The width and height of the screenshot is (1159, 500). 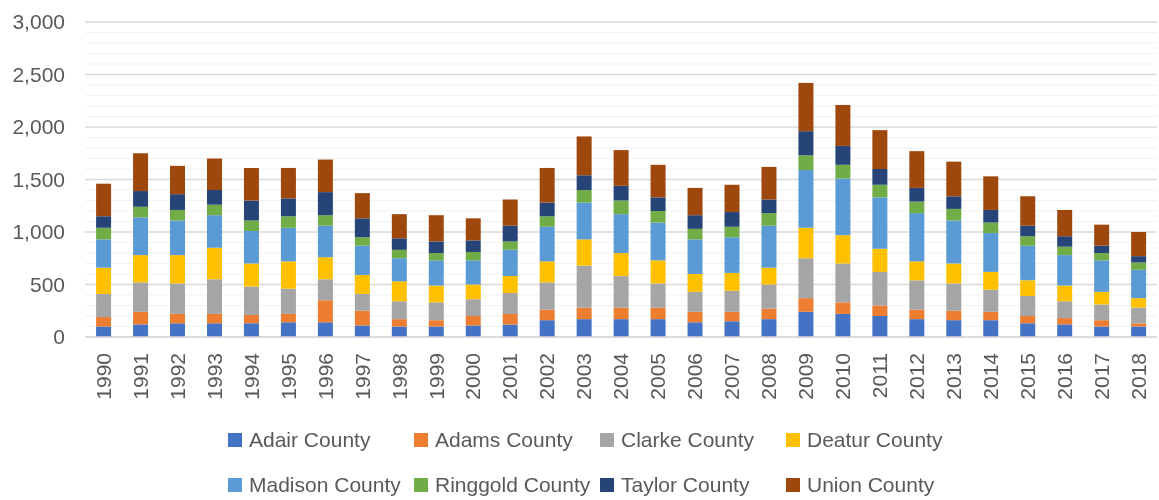 What do you see at coordinates (362, 376) in the screenshot?
I see `x-tick-label: 1997` at bounding box center [362, 376].